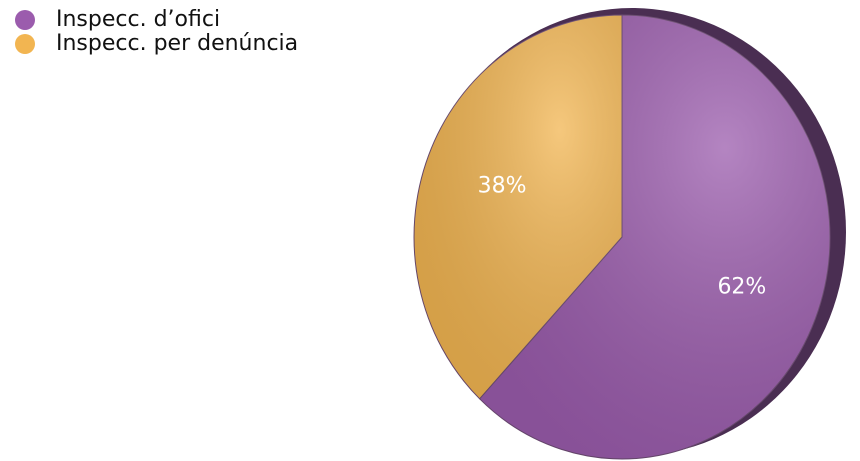  I want to click on value-label: 38%, so click(502, 185).